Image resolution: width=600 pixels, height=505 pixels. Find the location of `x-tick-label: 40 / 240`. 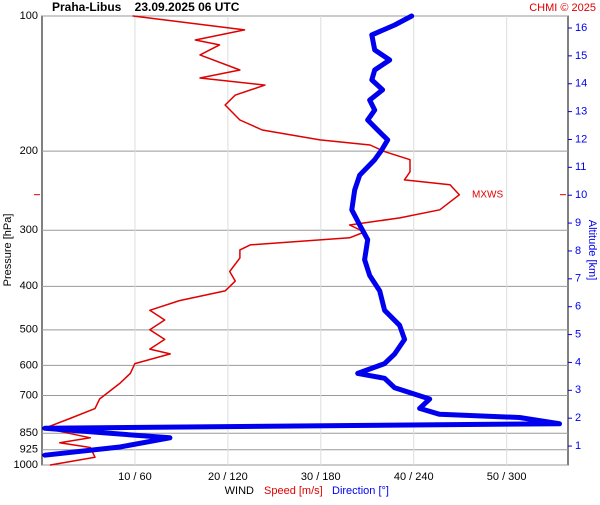

x-tick-label: 40 / 240 is located at coordinates (414, 477).